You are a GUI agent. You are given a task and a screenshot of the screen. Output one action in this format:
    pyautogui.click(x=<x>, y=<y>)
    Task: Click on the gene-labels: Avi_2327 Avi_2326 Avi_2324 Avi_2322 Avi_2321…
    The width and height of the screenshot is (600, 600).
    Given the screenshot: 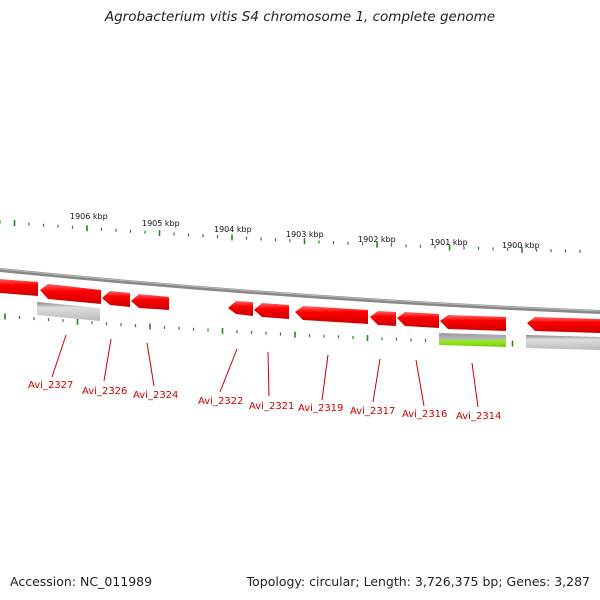 What is the action you would take?
    pyautogui.click(x=264, y=378)
    